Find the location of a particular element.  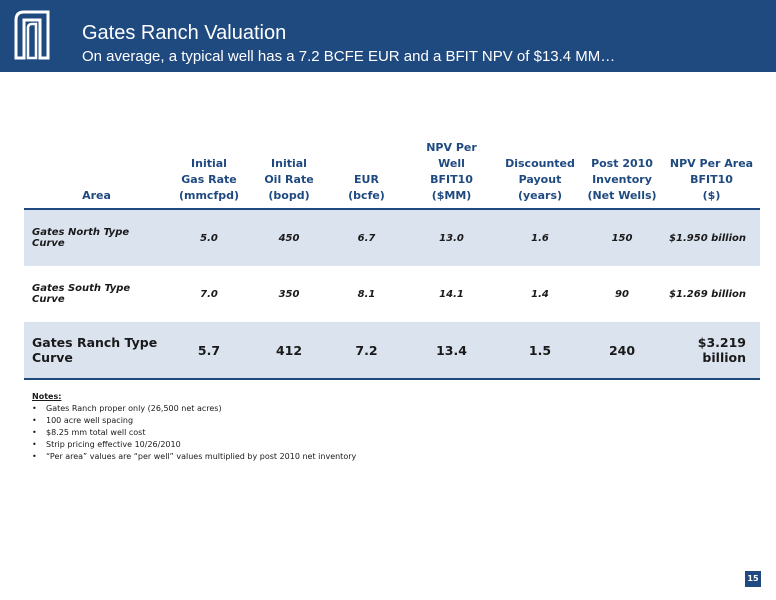

list-item: • Strip pricing effective 10/26/2010 is located at coordinates (106, 444).